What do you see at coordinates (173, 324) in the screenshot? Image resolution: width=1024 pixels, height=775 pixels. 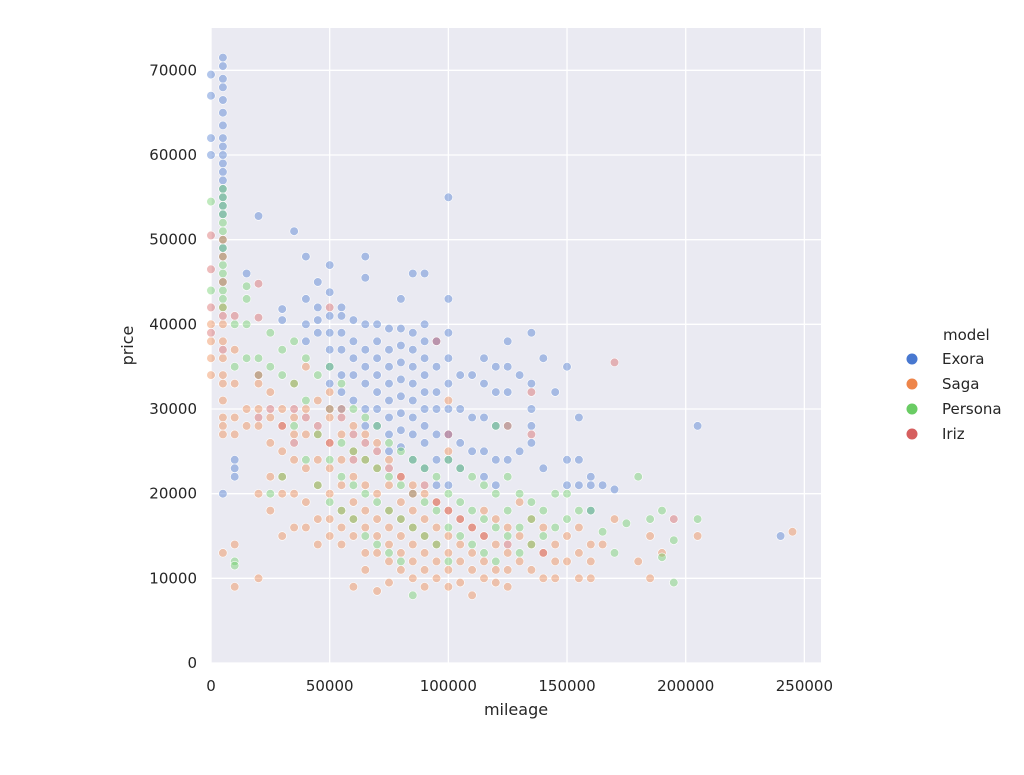 I see `y-tick-label: 40000` at bounding box center [173, 324].